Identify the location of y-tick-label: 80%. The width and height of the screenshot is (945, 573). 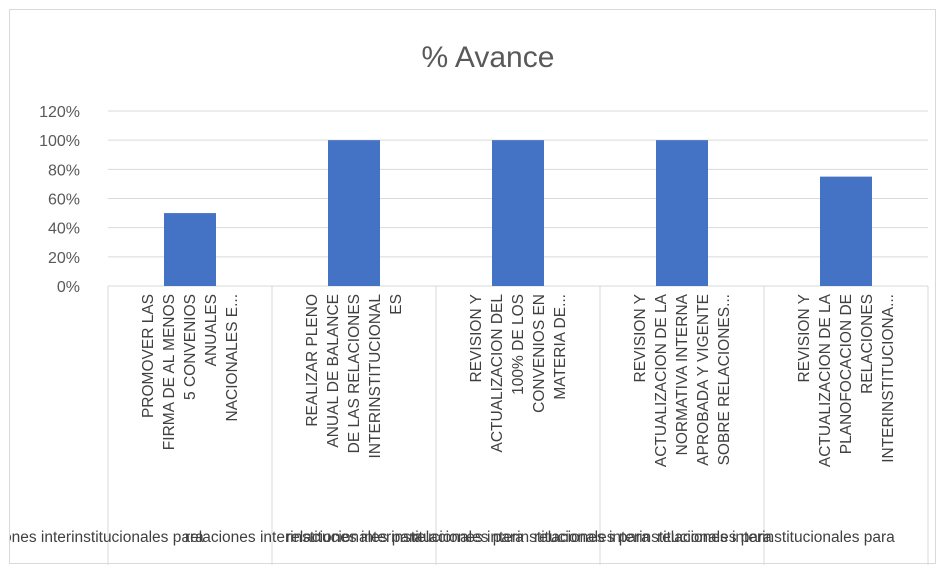
(64, 170).